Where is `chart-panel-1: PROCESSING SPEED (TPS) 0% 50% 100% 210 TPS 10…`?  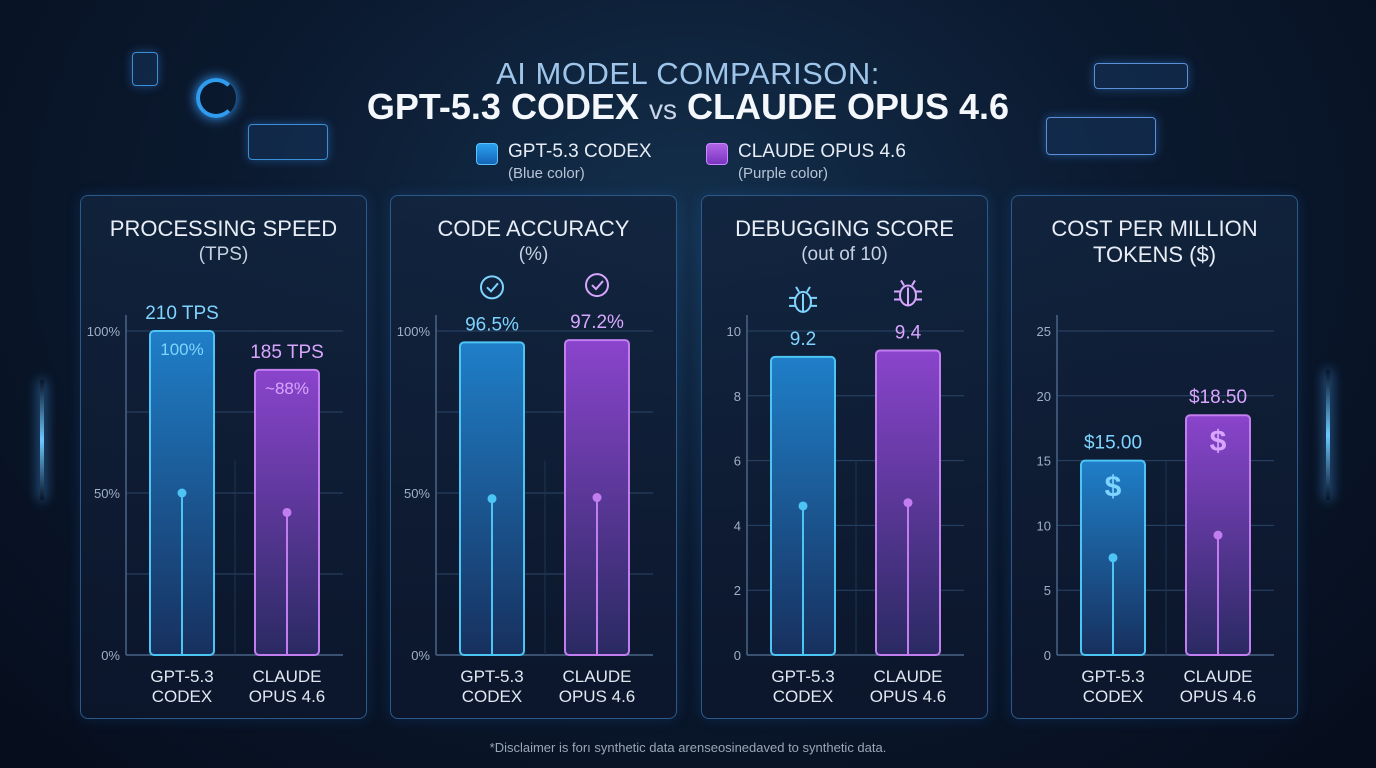
chart-panel-1: PROCESSING SPEED (TPS) 0% 50% 100% 210 TPS 10… is located at coordinates (223, 457).